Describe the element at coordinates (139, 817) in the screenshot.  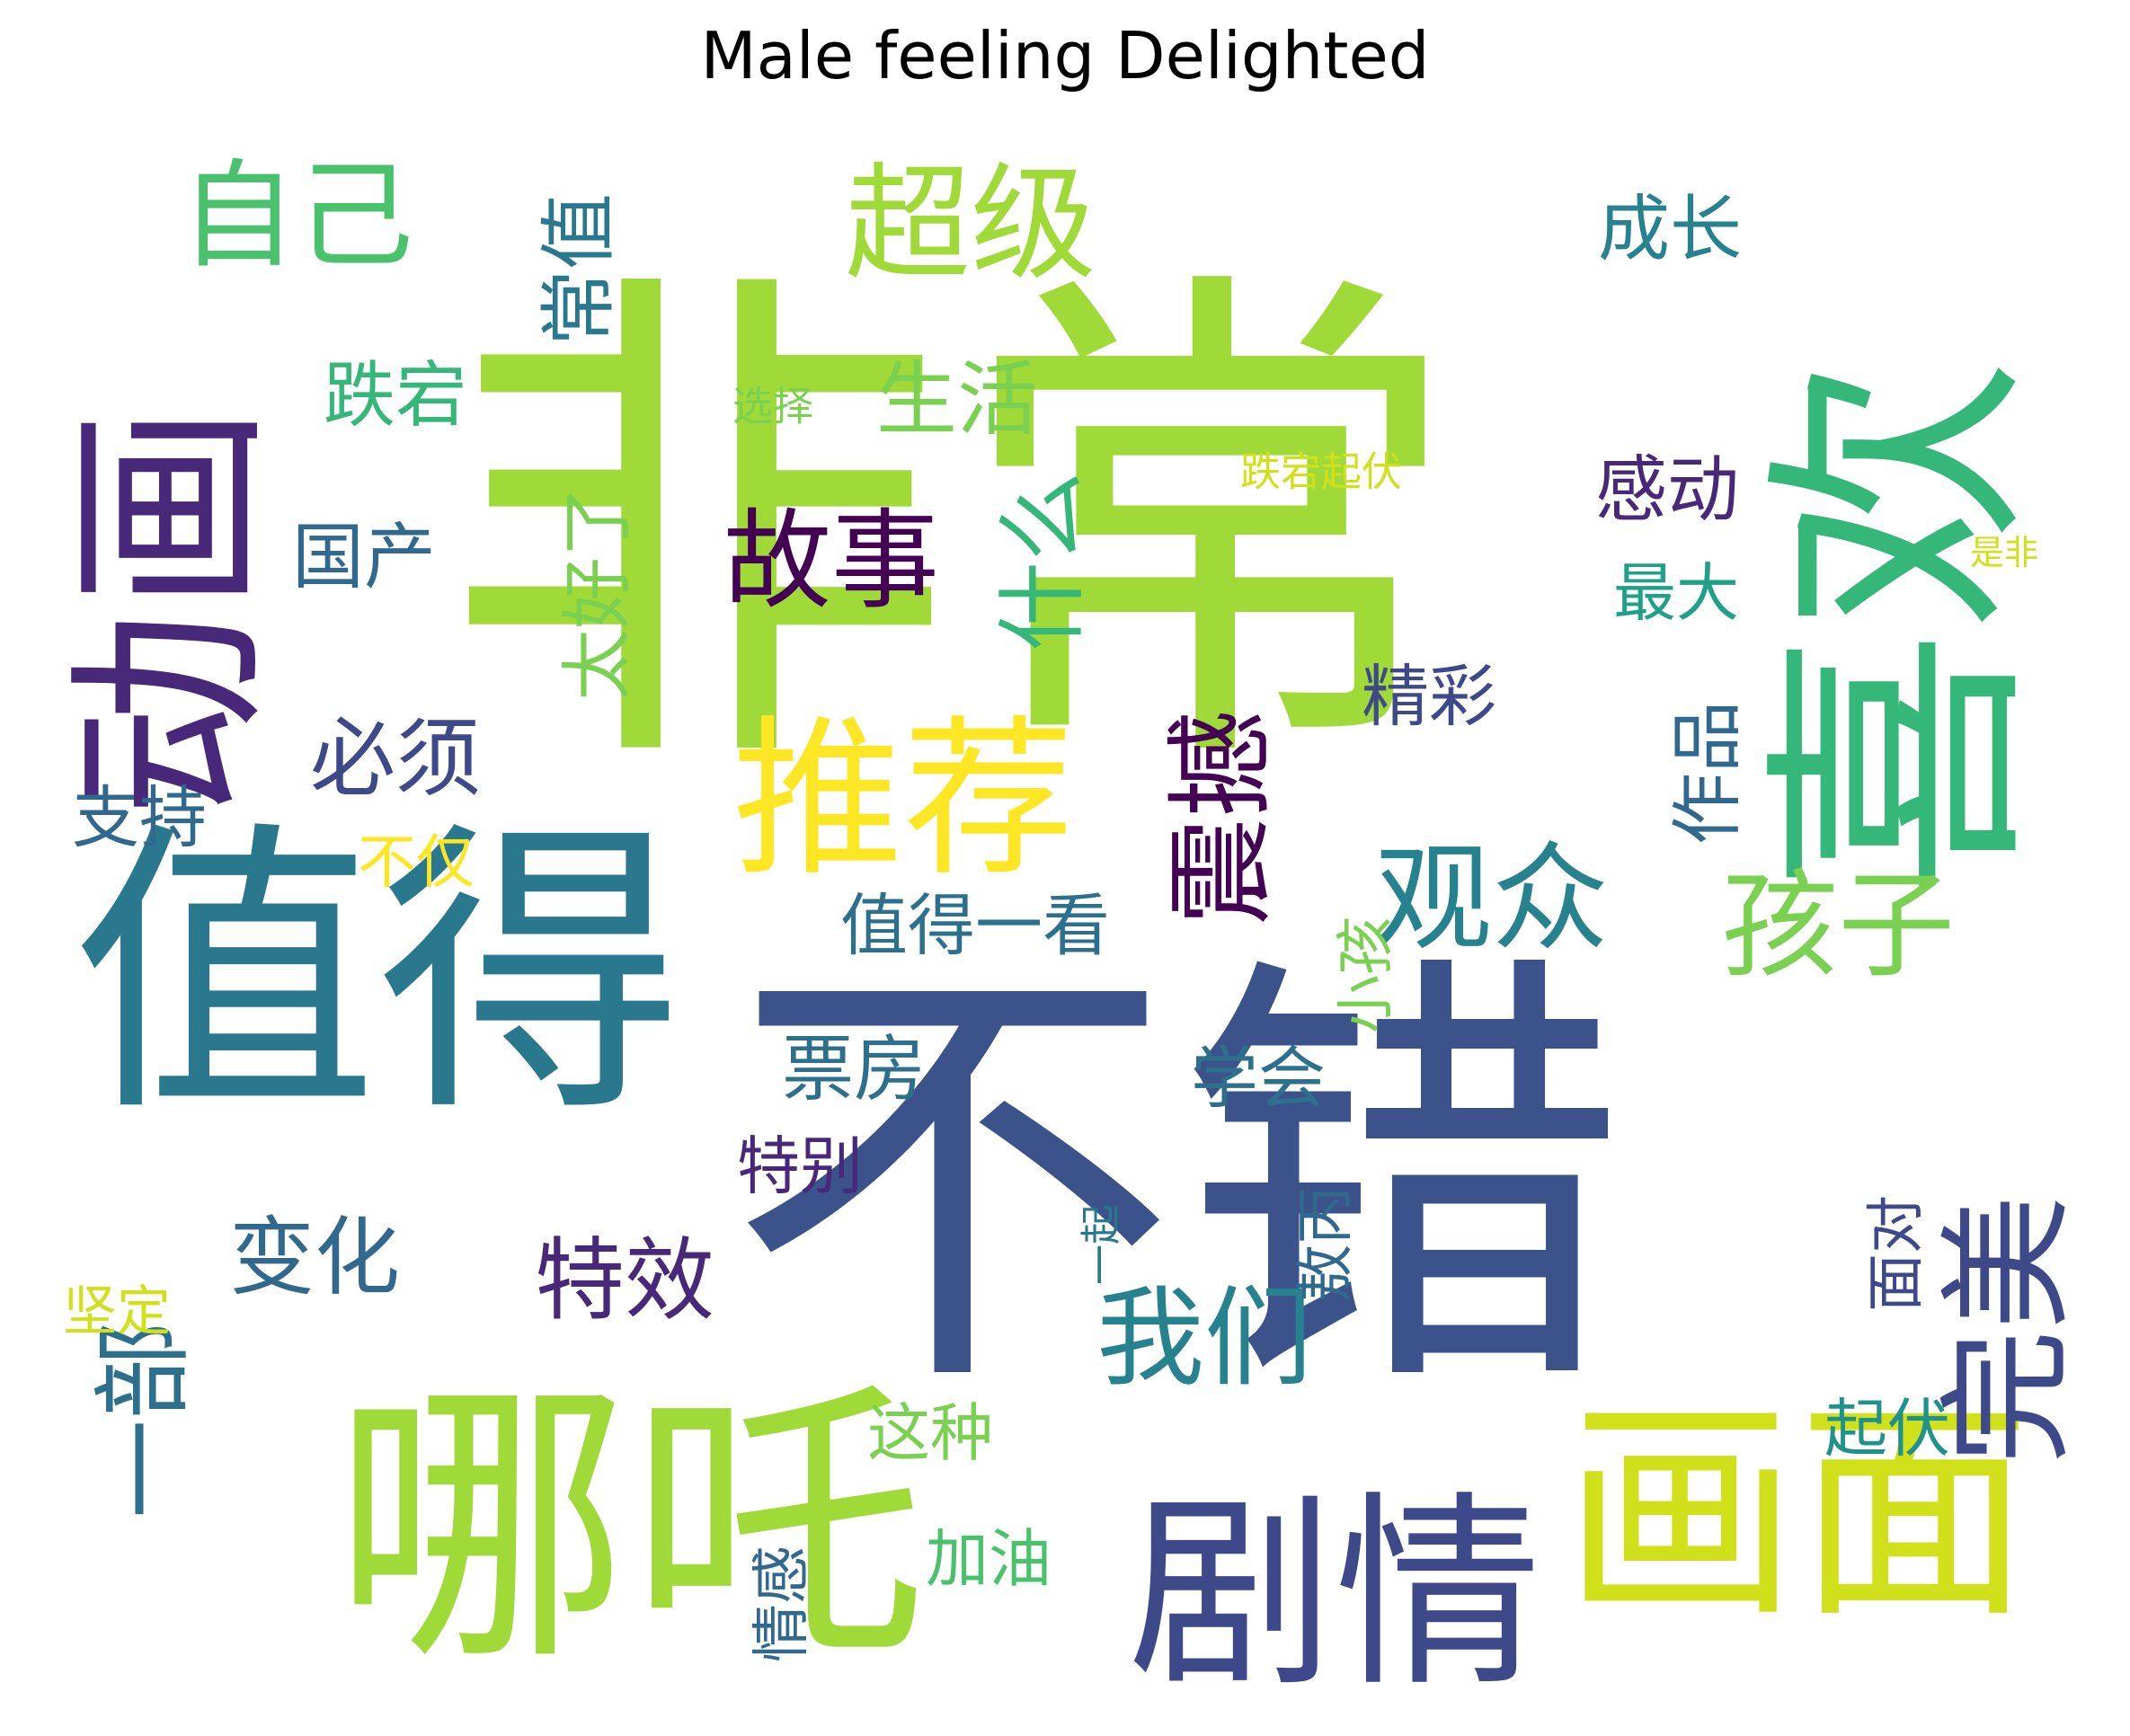
I see `cloud-word: 支持` at that location.